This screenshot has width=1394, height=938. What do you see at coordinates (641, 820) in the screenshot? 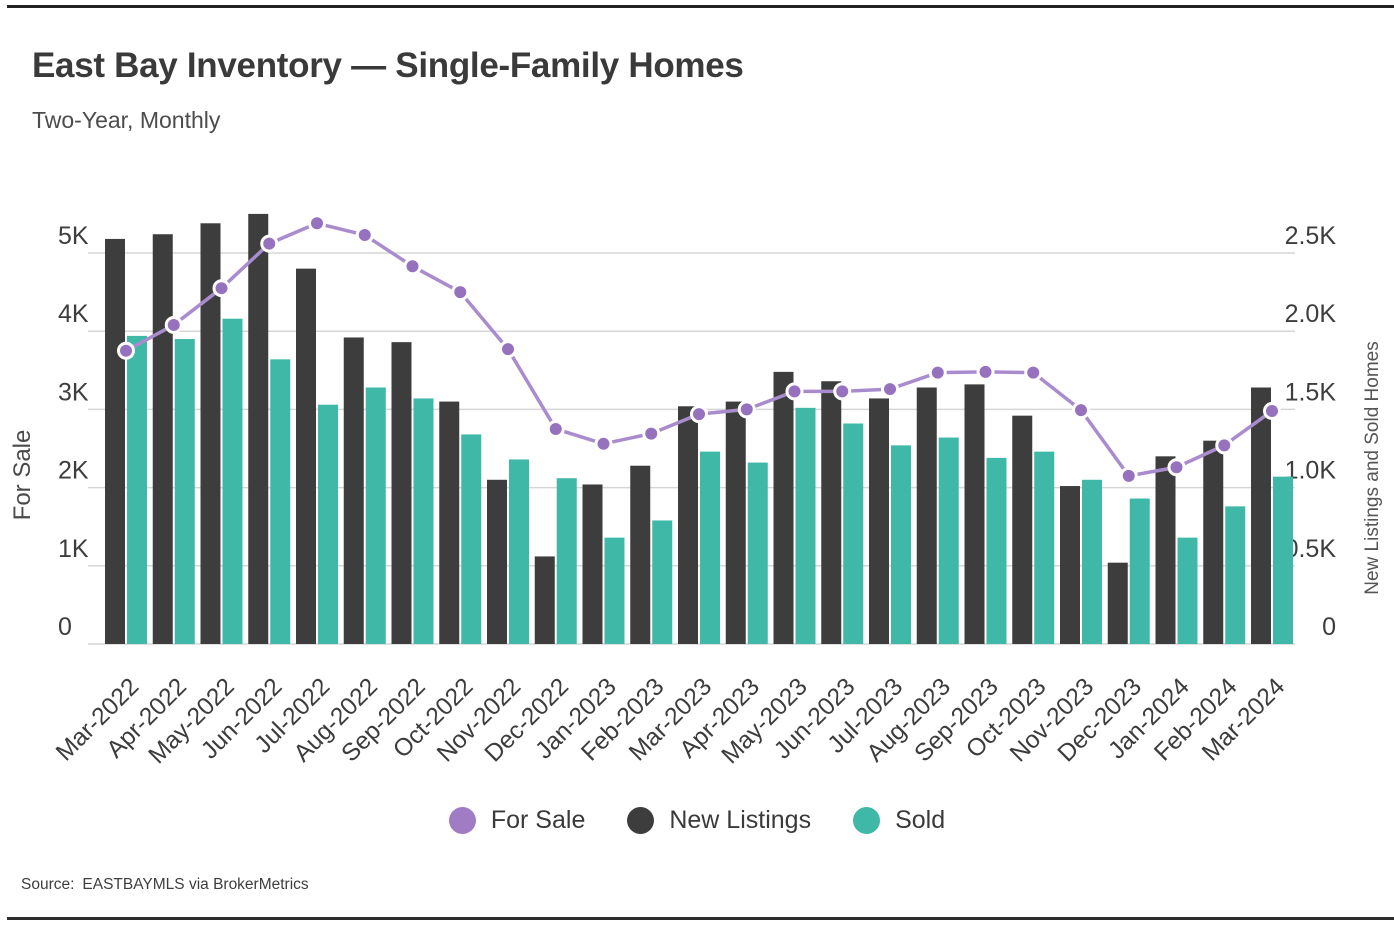
I see `new-listings-legend-dot-icon` at bounding box center [641, 820].